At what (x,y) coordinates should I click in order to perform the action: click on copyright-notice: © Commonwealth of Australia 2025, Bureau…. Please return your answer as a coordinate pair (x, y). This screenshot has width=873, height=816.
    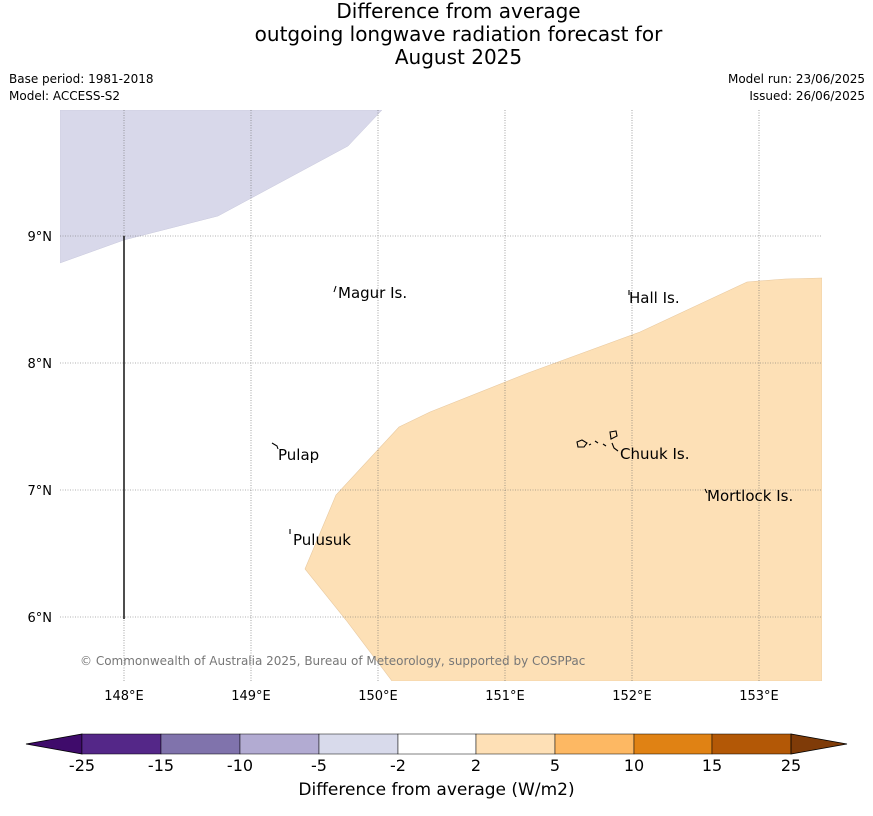
    Looking at the image, I should click on (332, 661).